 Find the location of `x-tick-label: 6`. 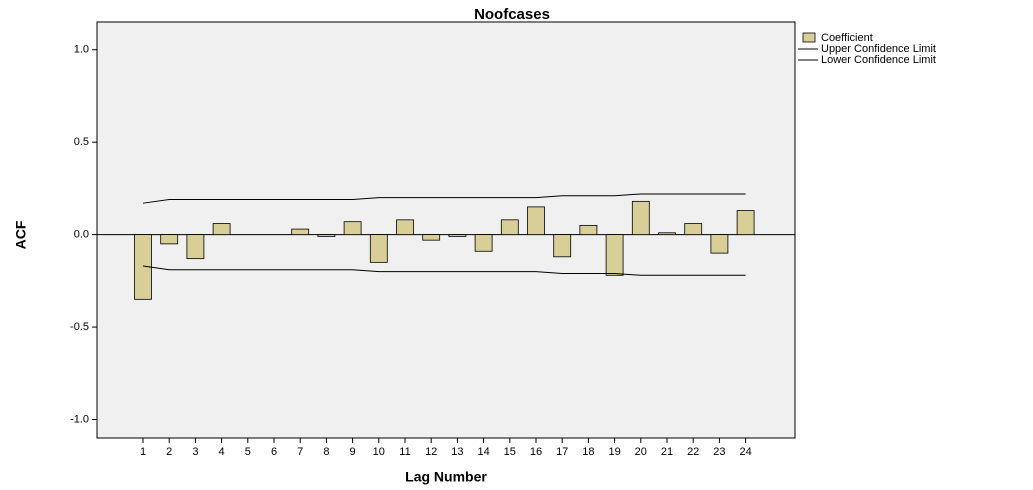

x-tick-label: 6 is located at coordinates (274, 452).